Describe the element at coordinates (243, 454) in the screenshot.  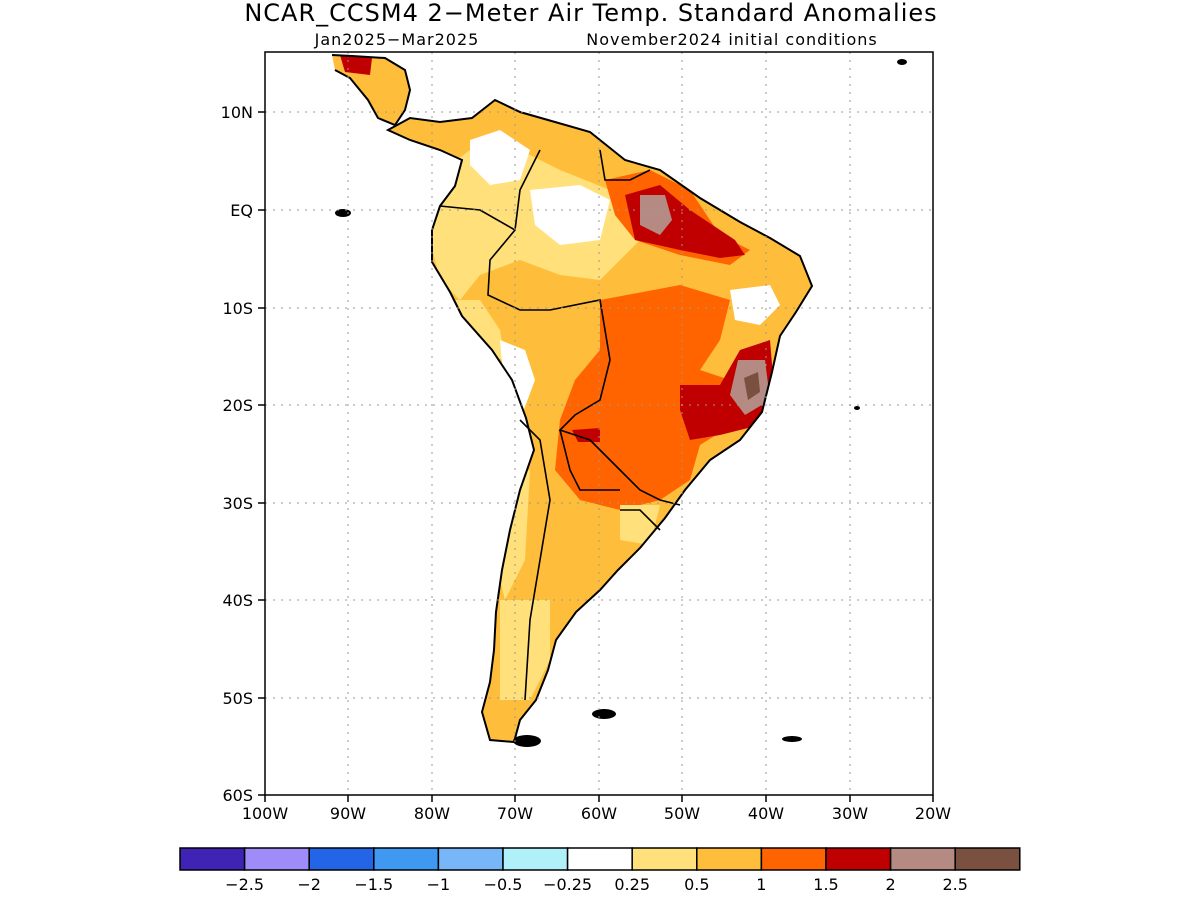
I see `latitude-axis: 10N EQ 10S 20S 30S 40S 50S 60S` at that location.